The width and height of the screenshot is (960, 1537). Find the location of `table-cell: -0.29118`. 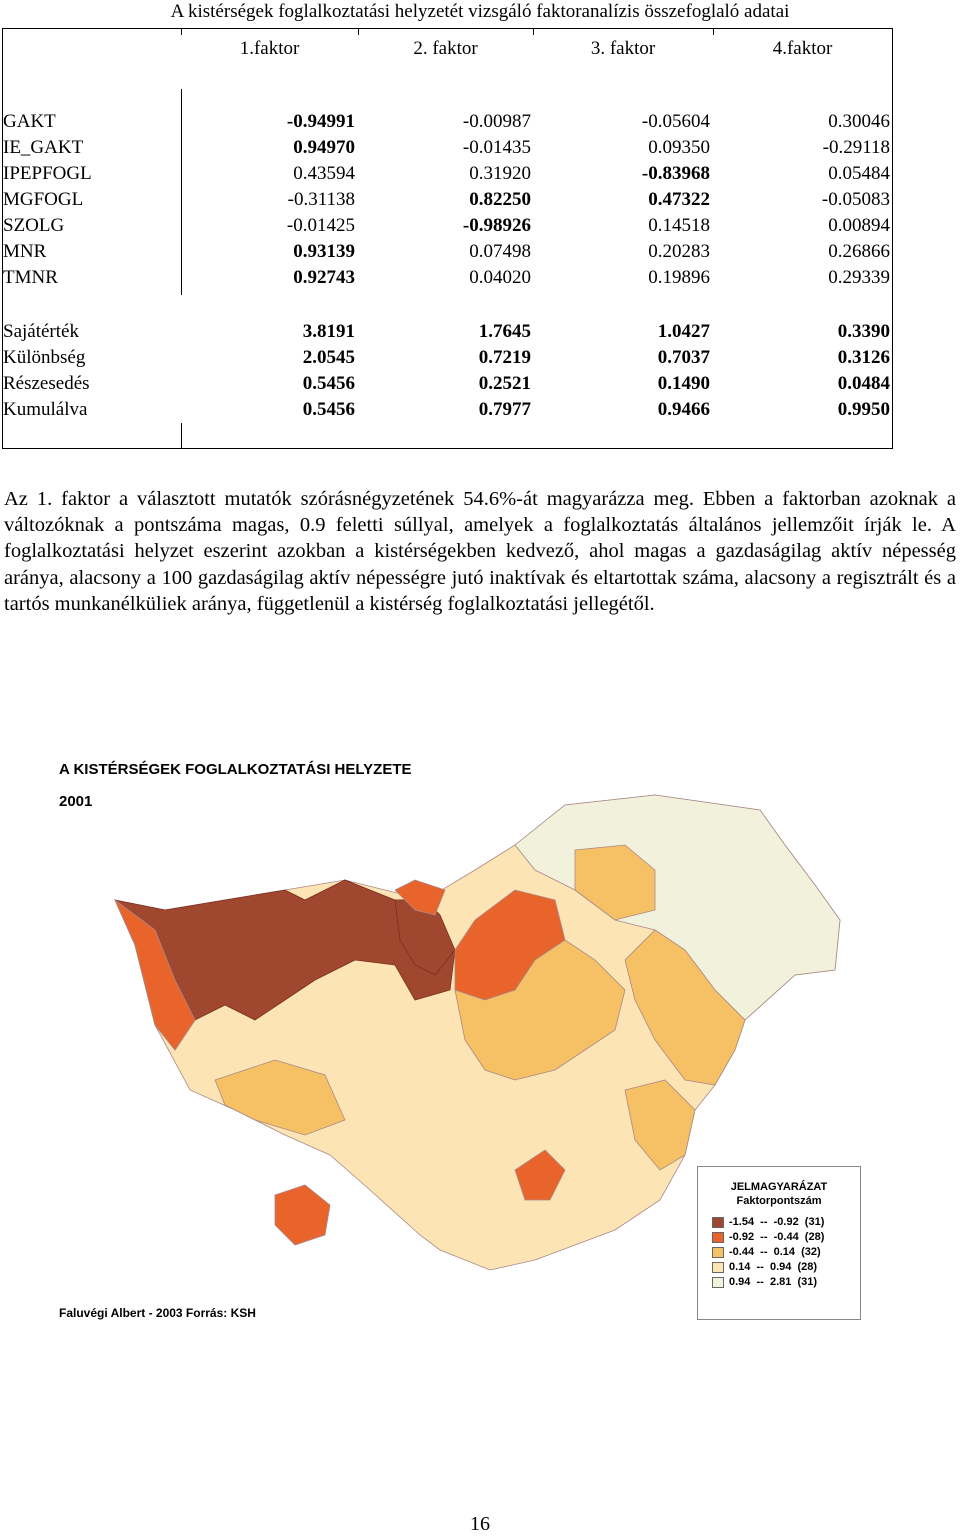

table-cell: -0.29118 is located at coordinates (856, 147).